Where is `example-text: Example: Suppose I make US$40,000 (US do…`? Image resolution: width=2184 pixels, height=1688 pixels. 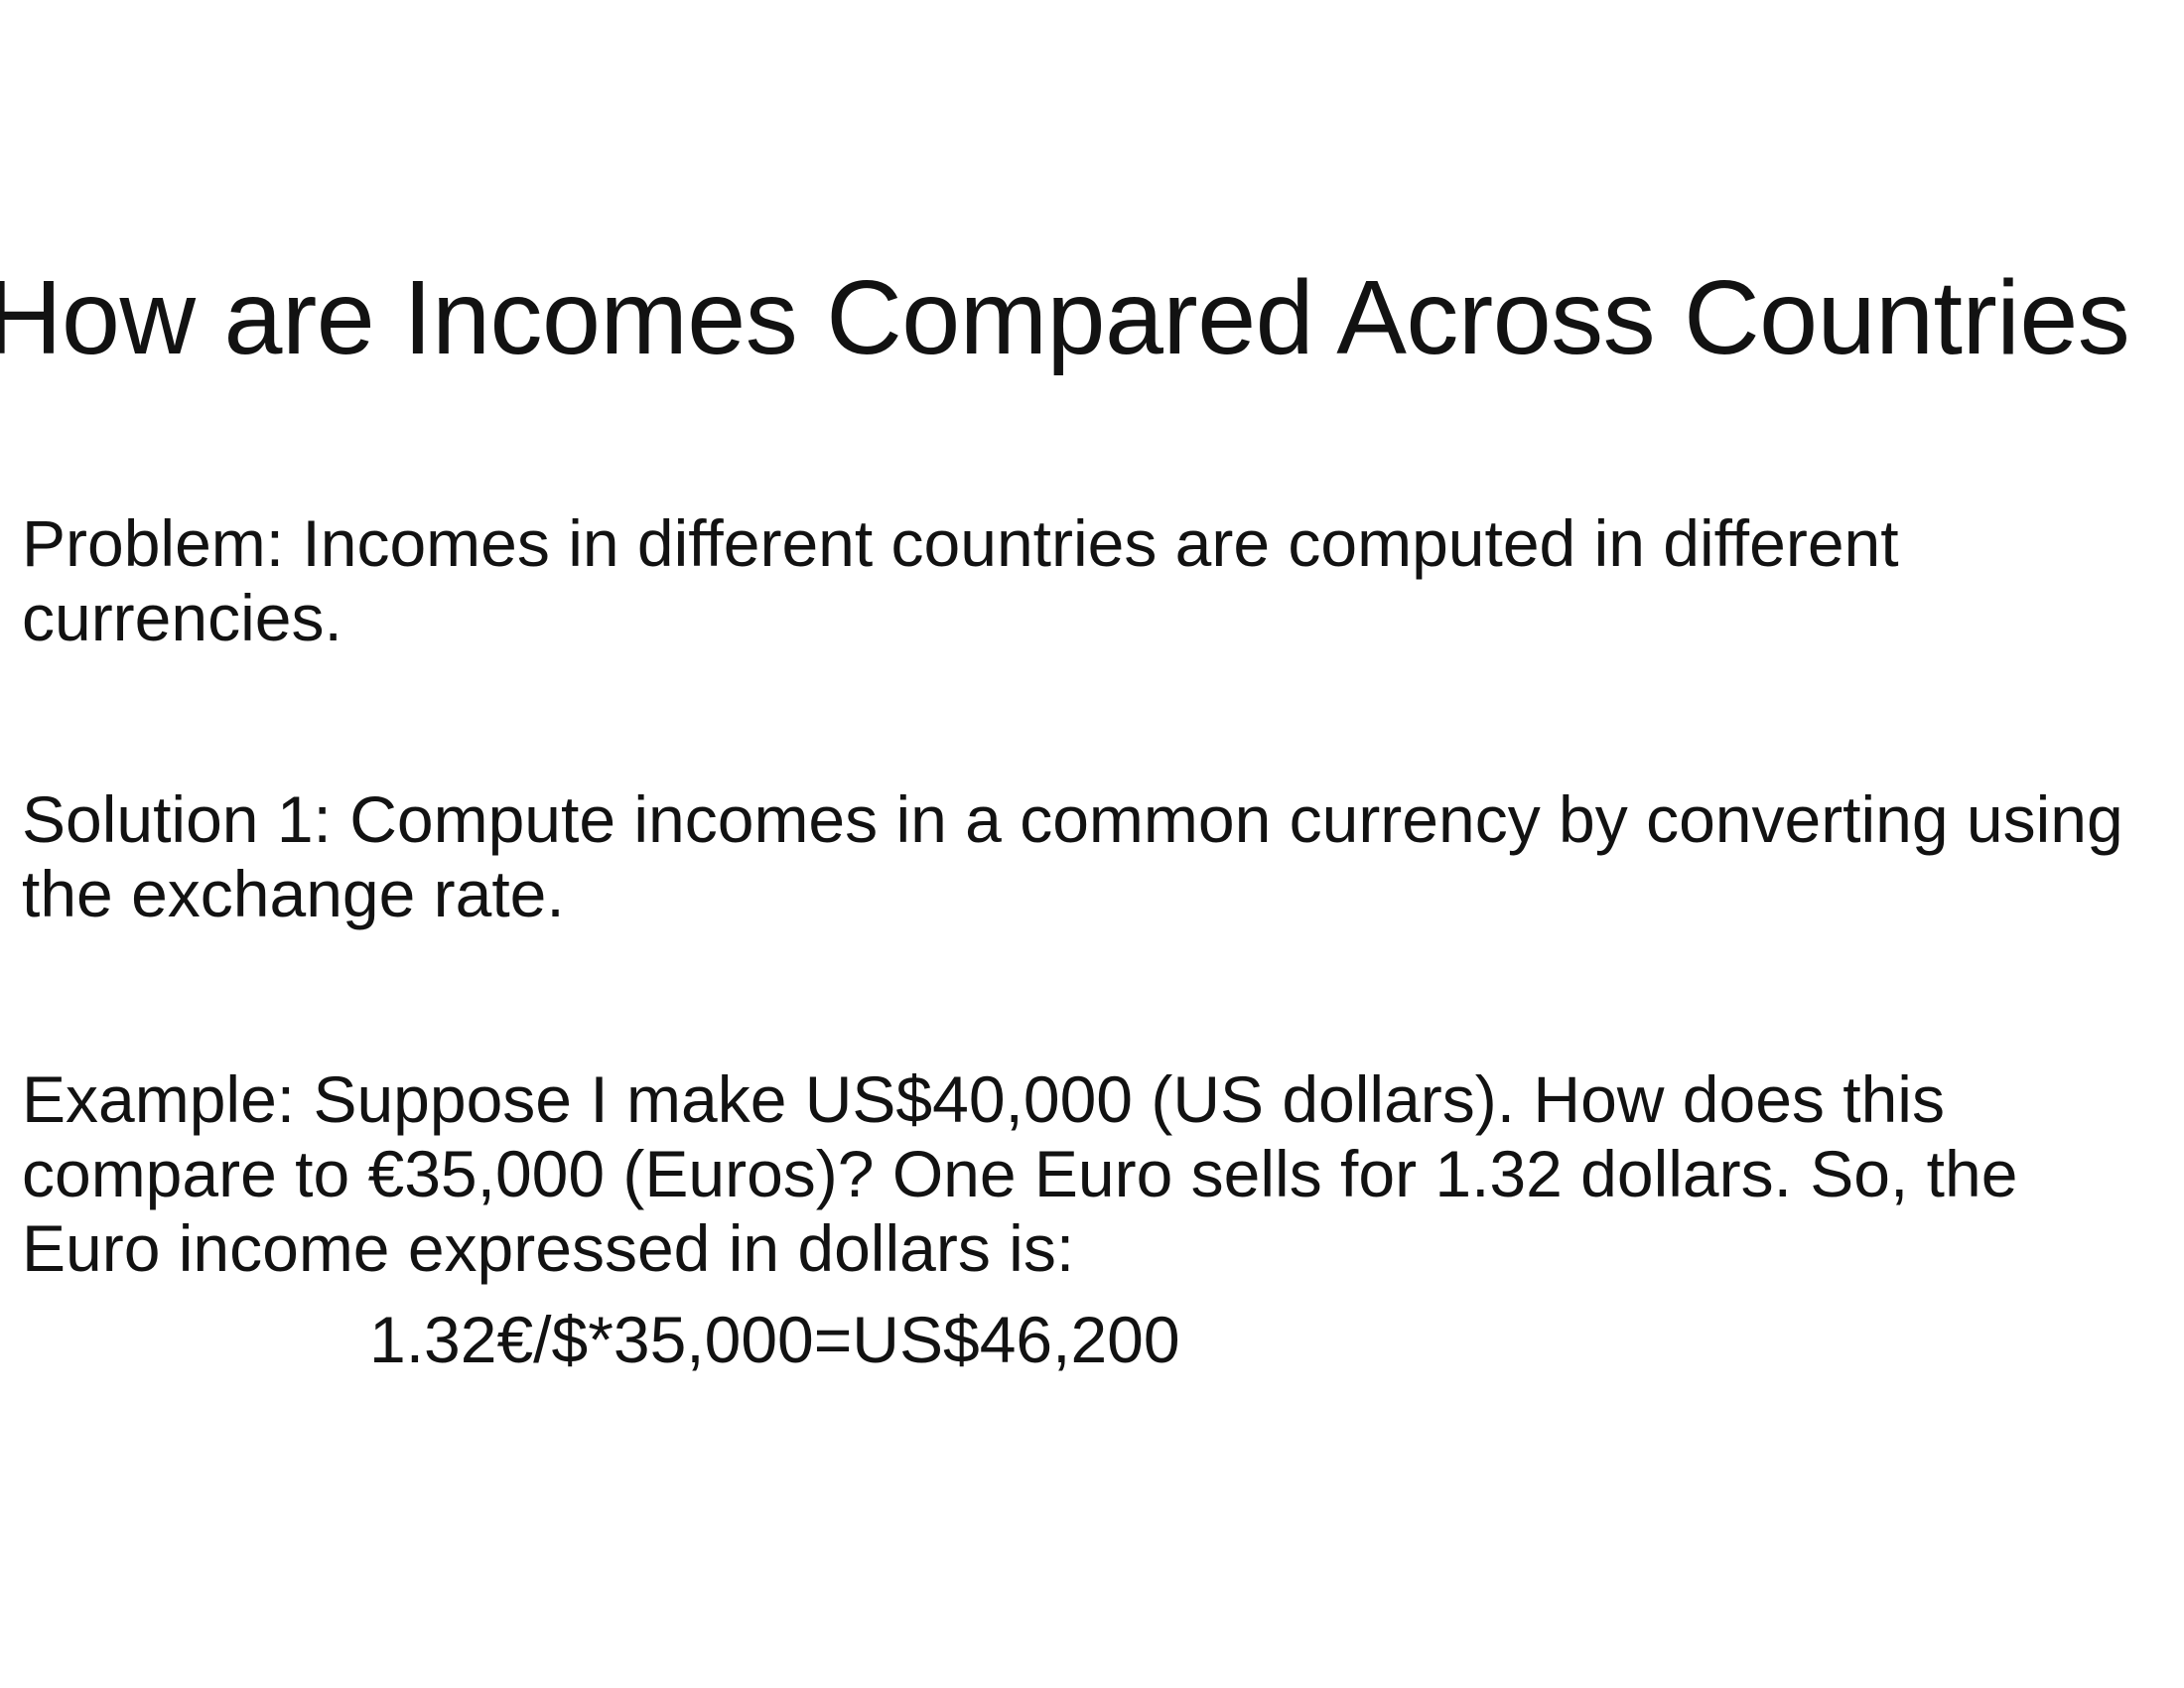
example-text: Example: Suppose I make US$40,000 (US do… is located at coordinates (1020, 1173).